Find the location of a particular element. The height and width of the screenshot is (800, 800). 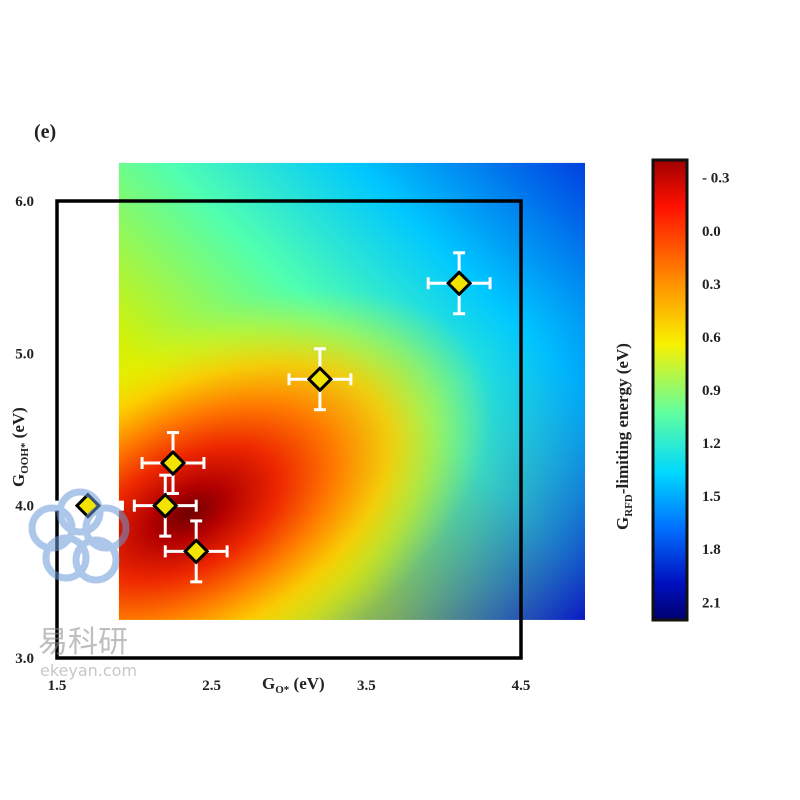

y-axis-label-main: G is located at coordinates (18, 480).